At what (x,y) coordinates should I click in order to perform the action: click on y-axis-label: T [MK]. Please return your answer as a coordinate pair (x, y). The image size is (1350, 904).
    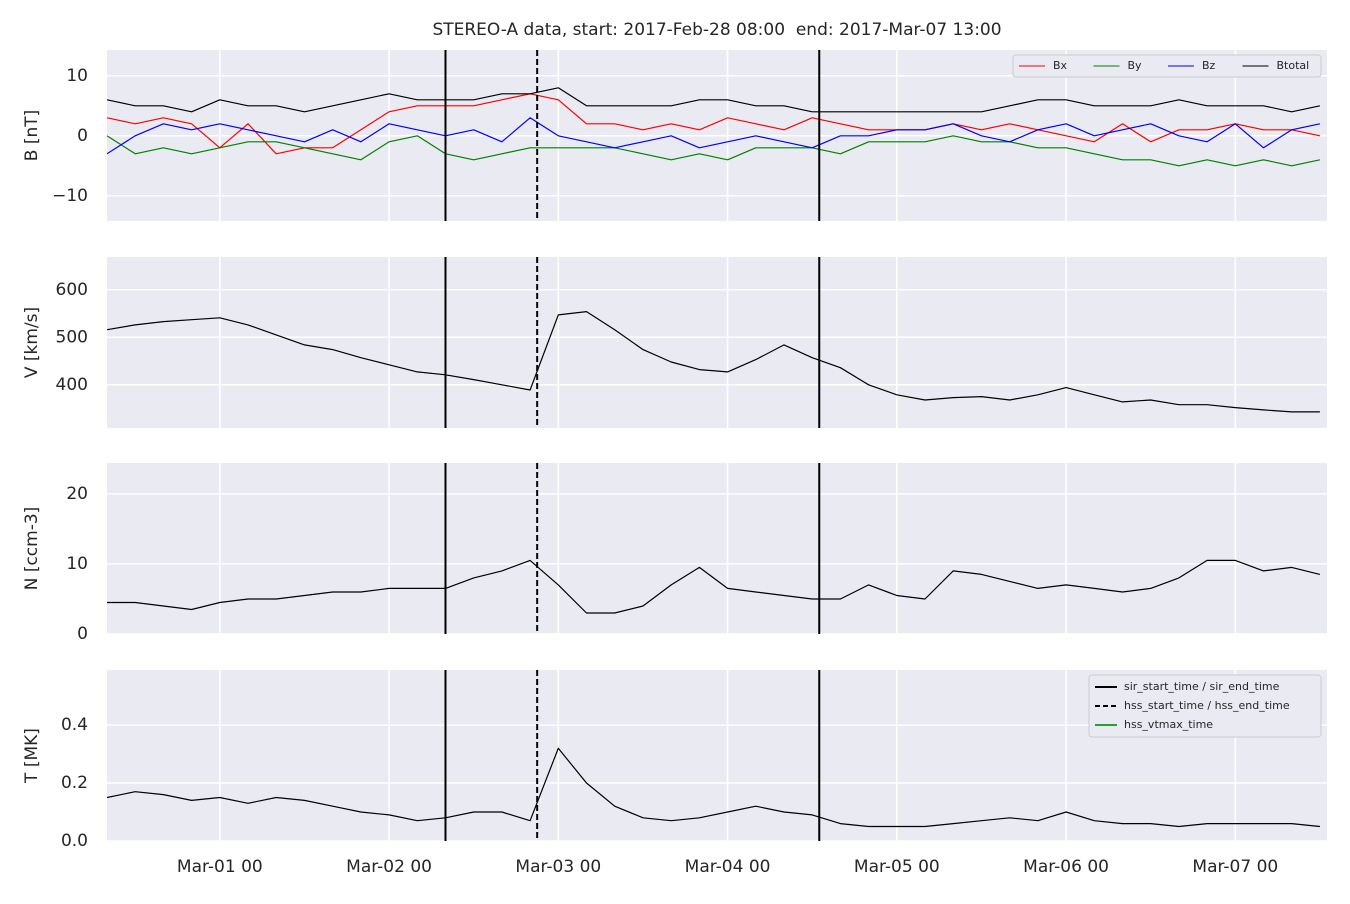
    Looking at the image, I should click on (32, 756).